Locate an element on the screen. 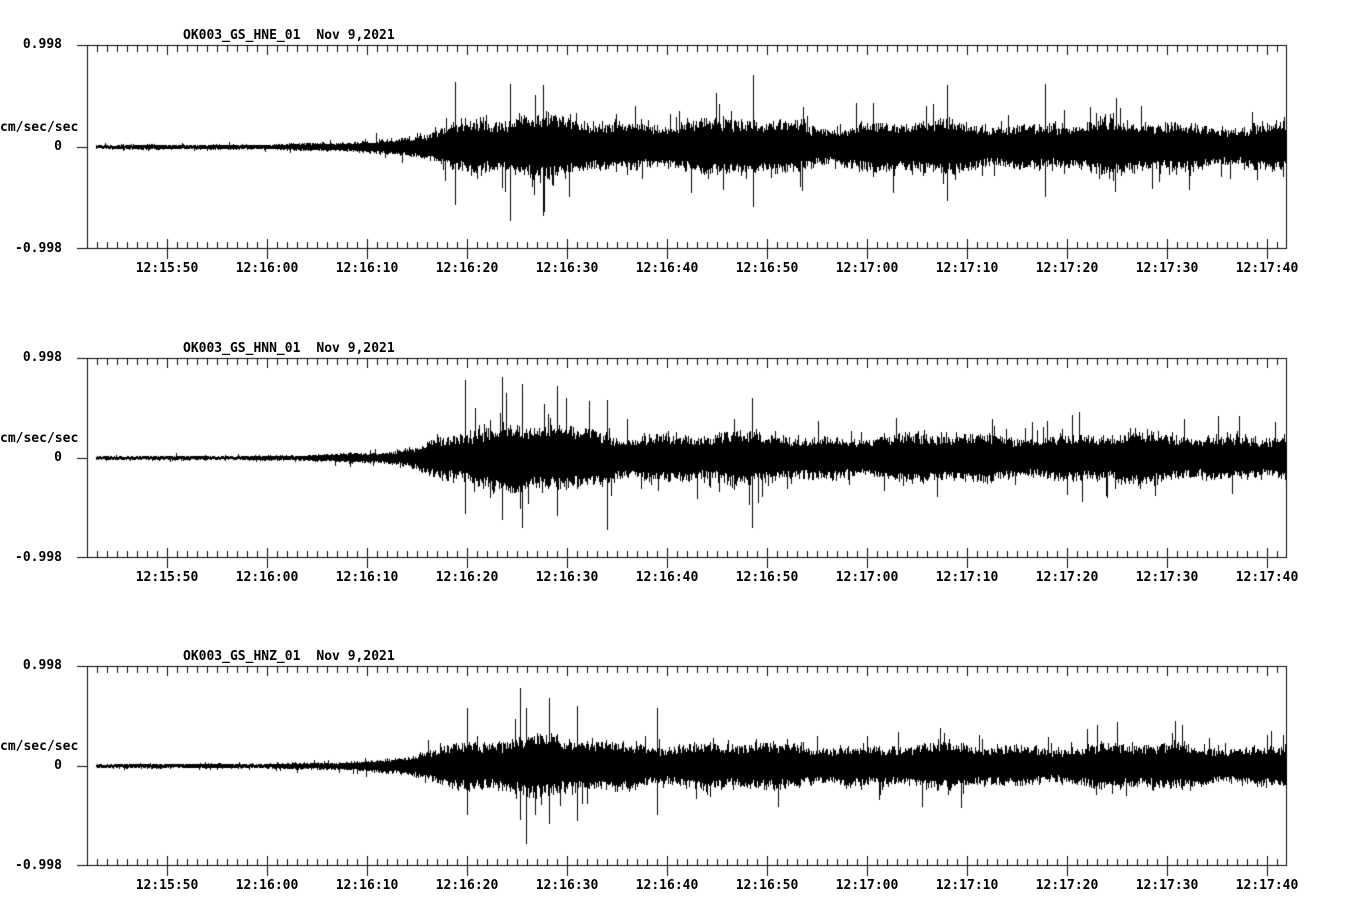 The image size is (1358, 924). trace-title: OK003_GS_HNZ_01 Nov 9,2021 is located at coordinates (289, 657).